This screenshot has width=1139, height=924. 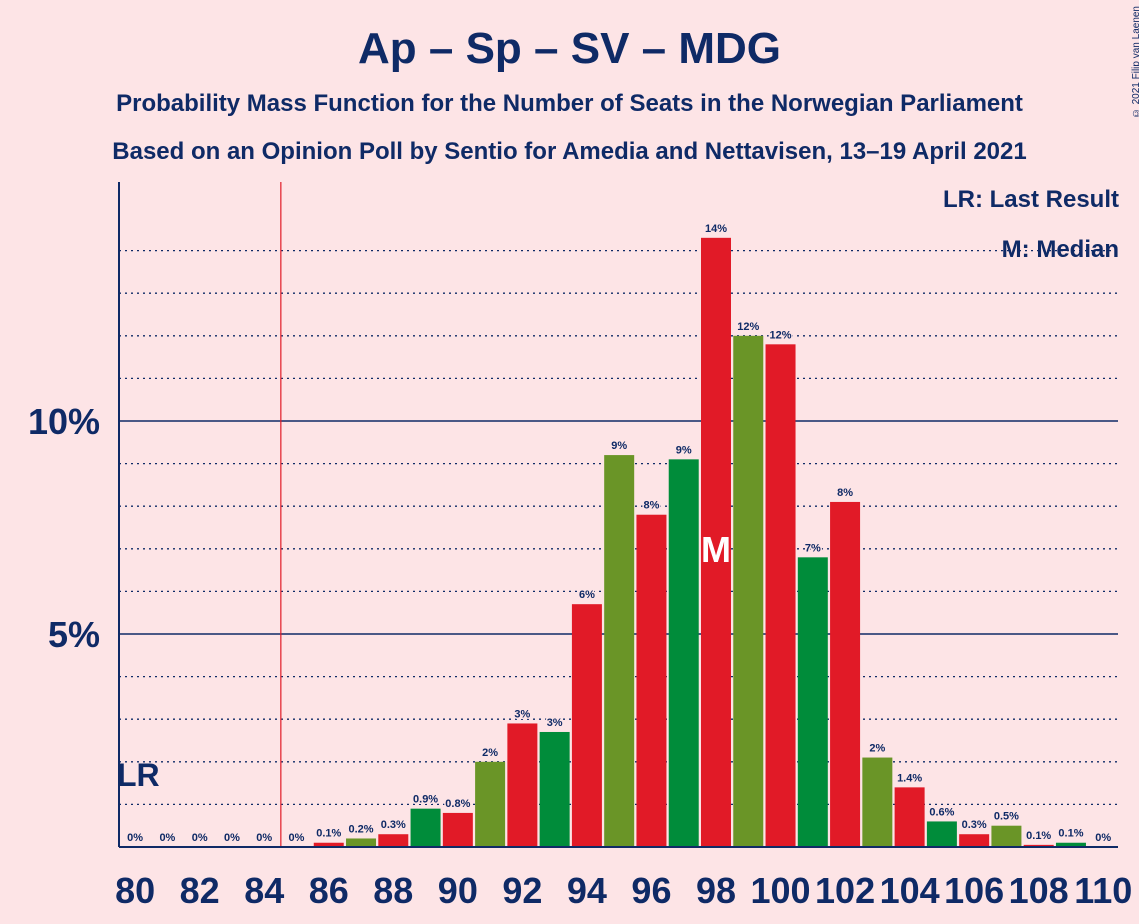 I want to click on x-tick-label: 108, so click(x=1039, y=890).